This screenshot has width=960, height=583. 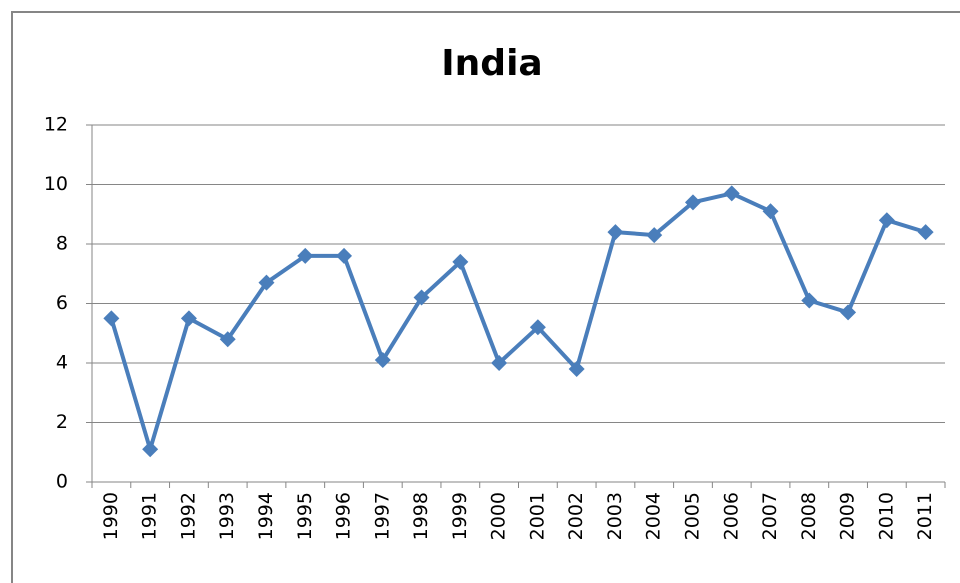 I want to click on y-tick-label: 2, so click(x=62, y=422).